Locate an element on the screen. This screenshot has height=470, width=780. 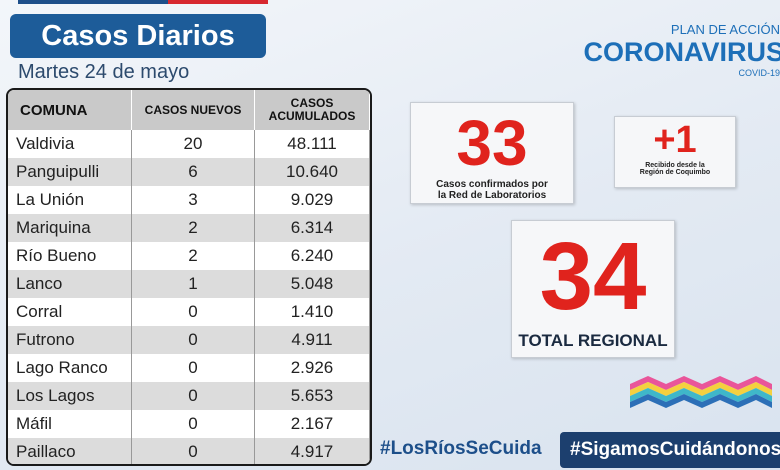
table-cell: 1 is located at coordinates (193, 284).